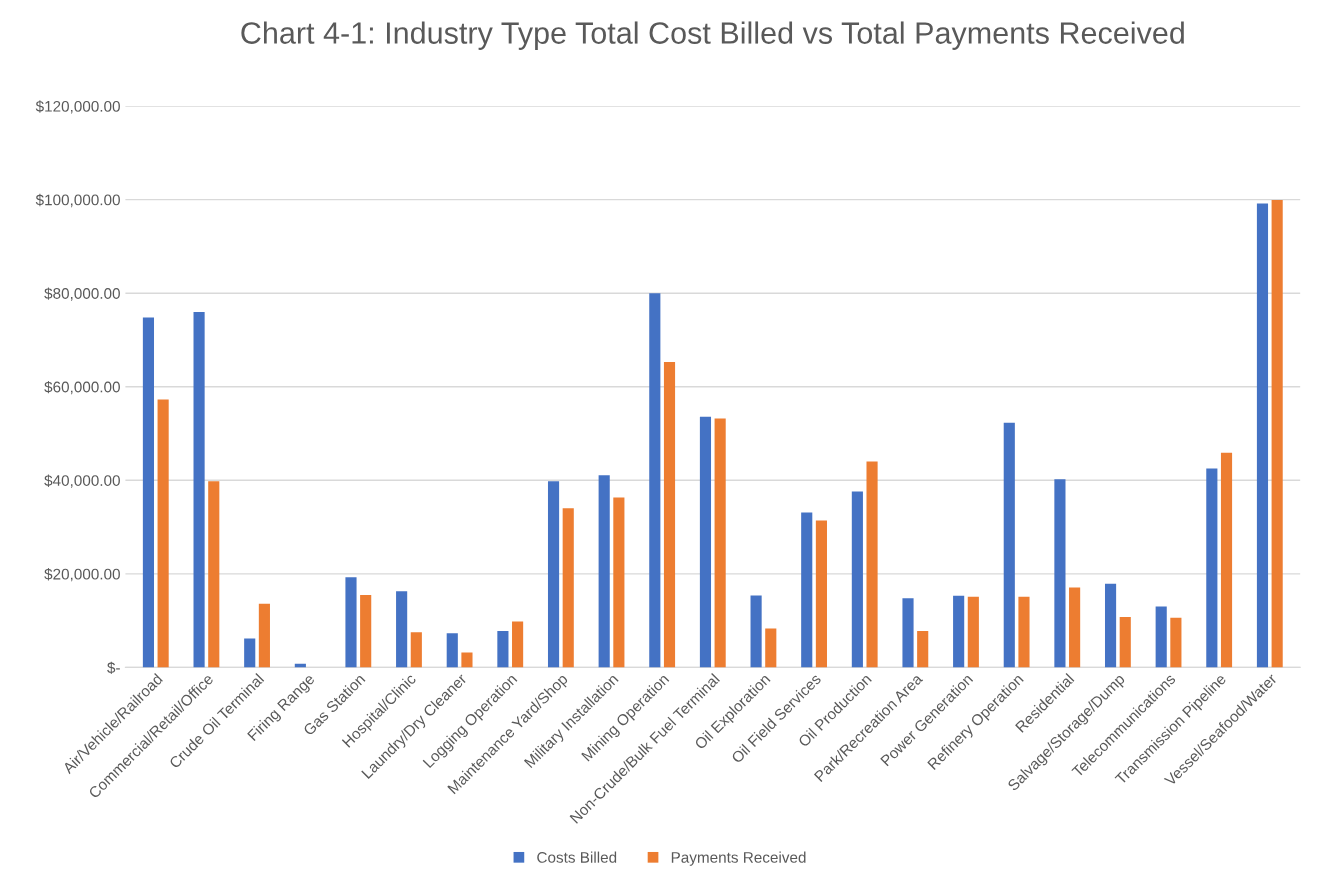  I want to click on y-tick-label: $100,000.00, so click(77, 200).